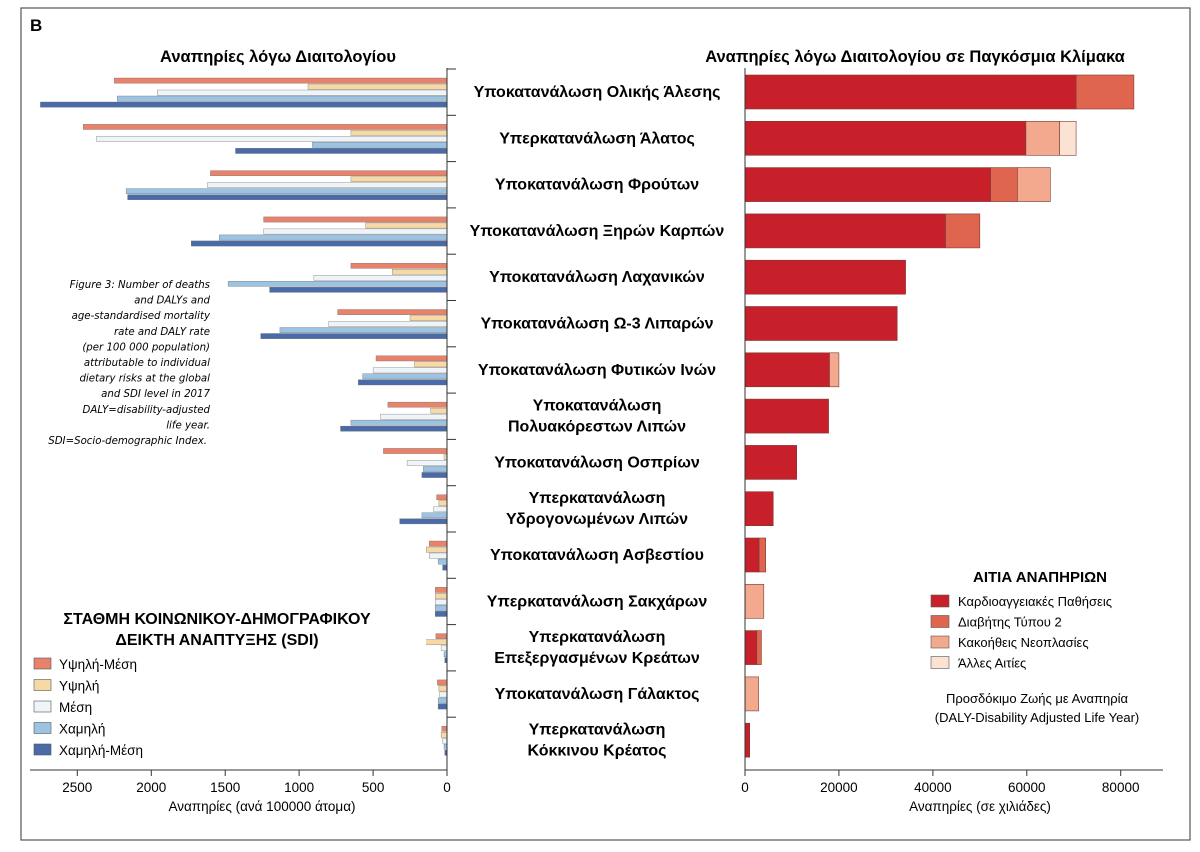 This screenshot has height=852, width=1200. I want to click on right-bar-row10-segment1, so click(762, 555).